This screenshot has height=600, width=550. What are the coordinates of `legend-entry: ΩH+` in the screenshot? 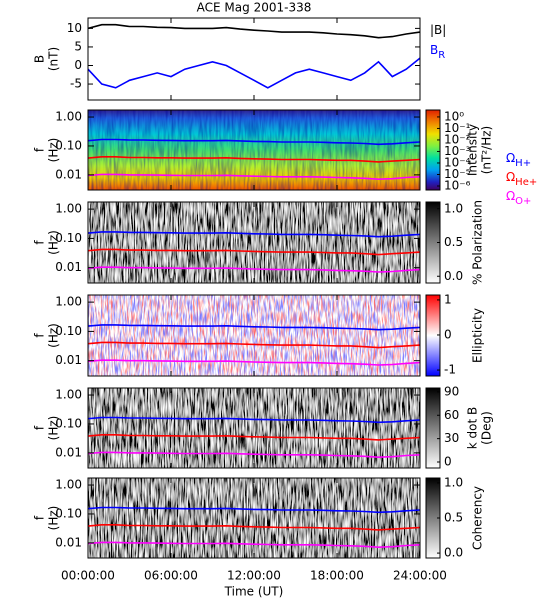 It's located at (518, 160).